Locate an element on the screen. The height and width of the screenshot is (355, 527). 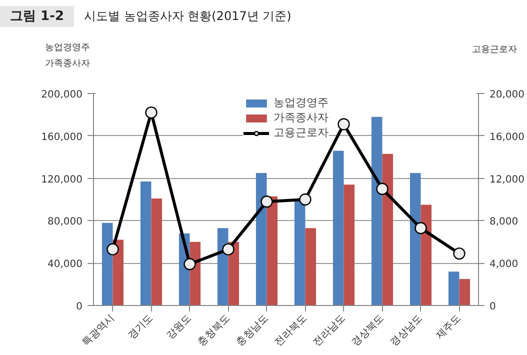
legend-label: 고용근로자 is located at coordinates (301, 132).